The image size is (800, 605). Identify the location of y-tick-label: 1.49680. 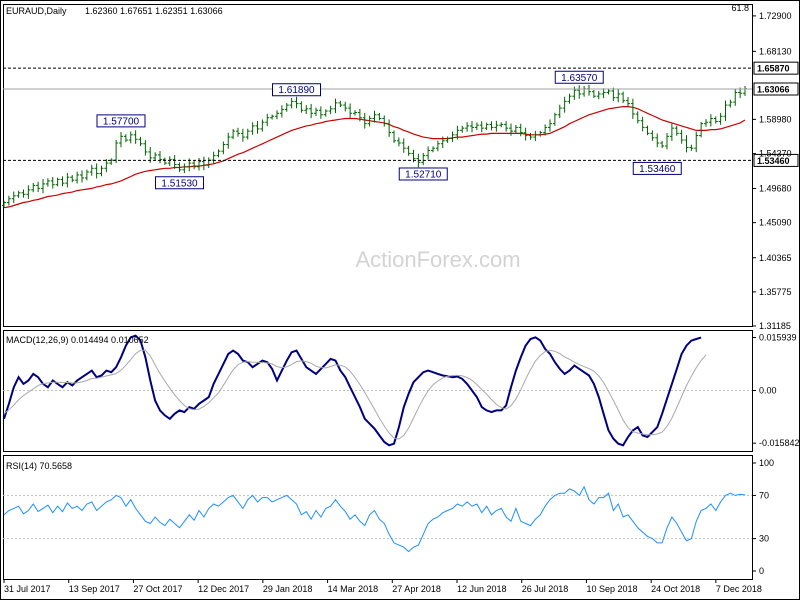
(775, 189).